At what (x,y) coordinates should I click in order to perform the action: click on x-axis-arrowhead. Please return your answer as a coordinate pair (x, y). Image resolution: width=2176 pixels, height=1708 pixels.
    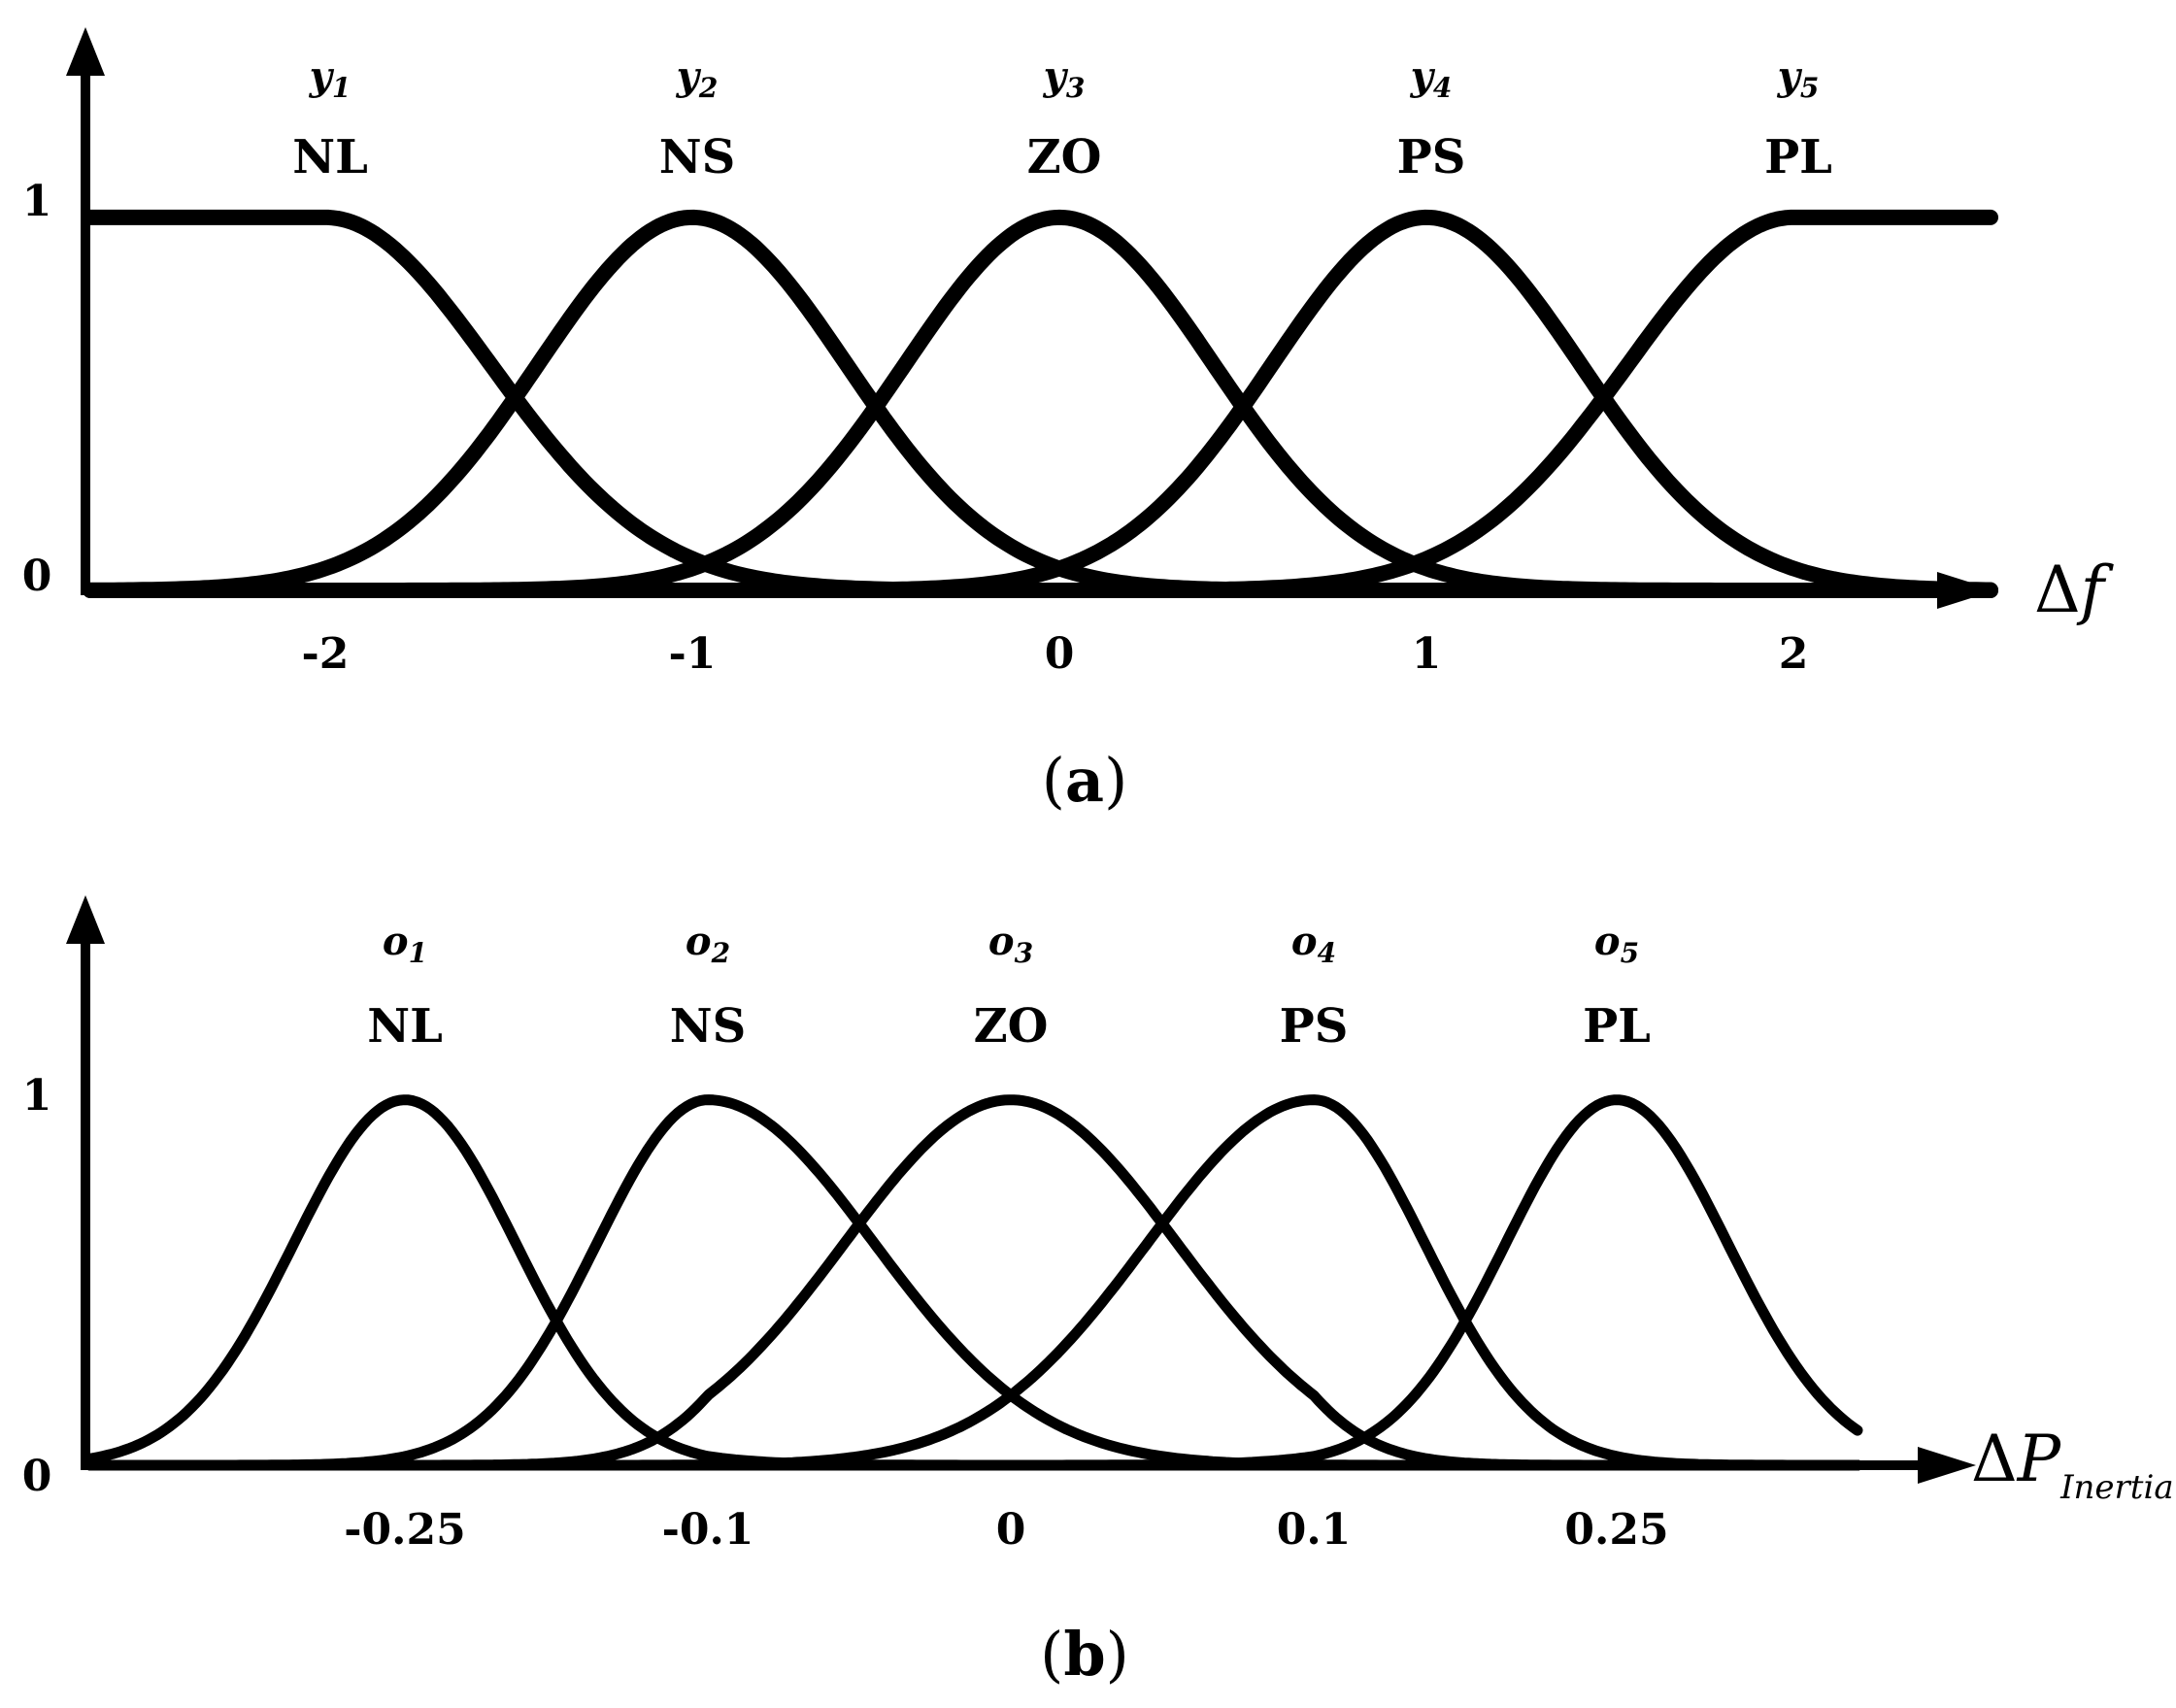
    Looking at the image, I should click on (1947, 1465).